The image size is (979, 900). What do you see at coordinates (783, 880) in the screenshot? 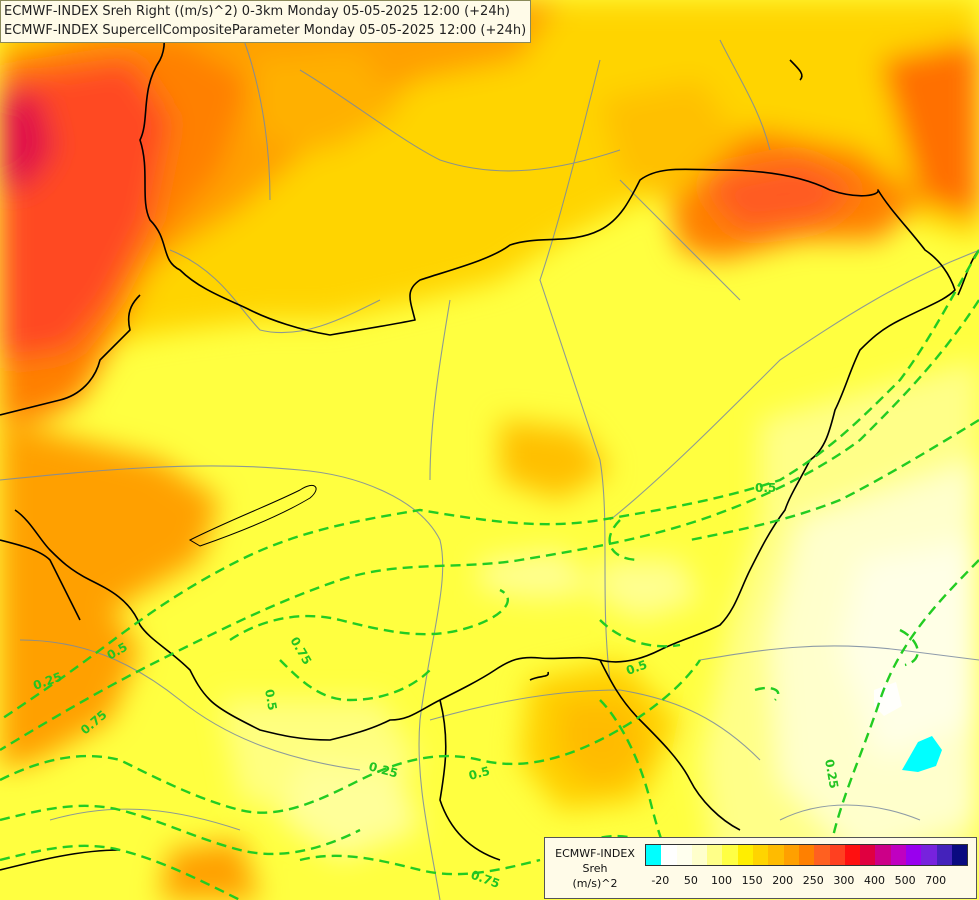
I see `legend-tick-label: 200` at bounding box center [783, 880].